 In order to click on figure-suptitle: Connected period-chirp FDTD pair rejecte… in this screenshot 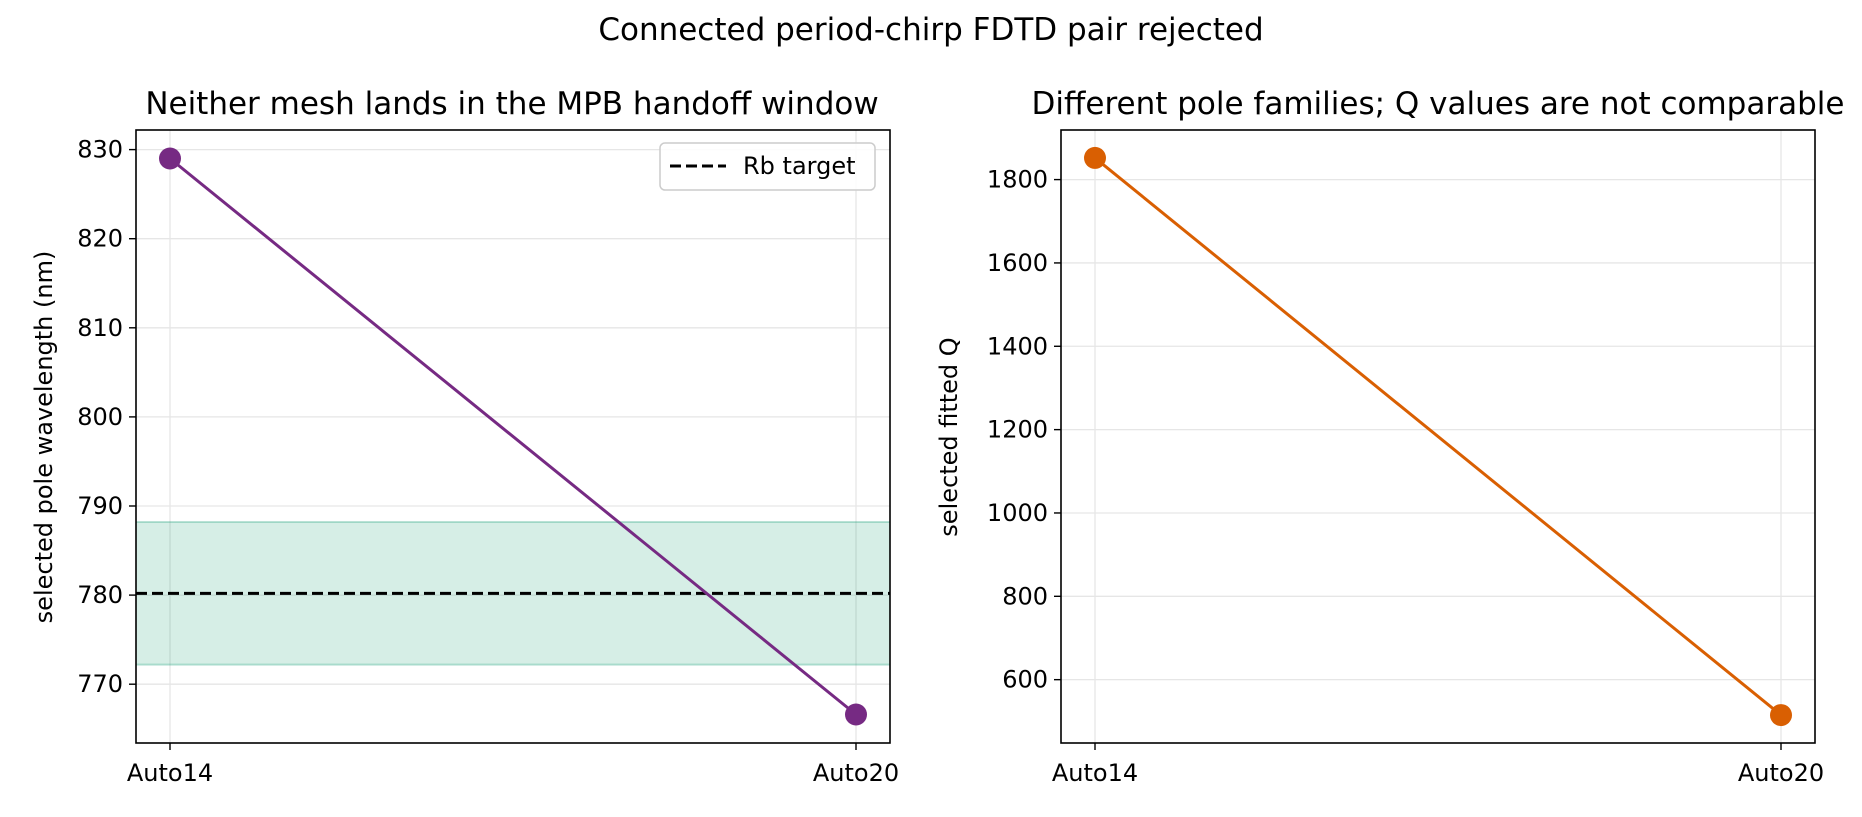, I will do `click(930, 30)`.